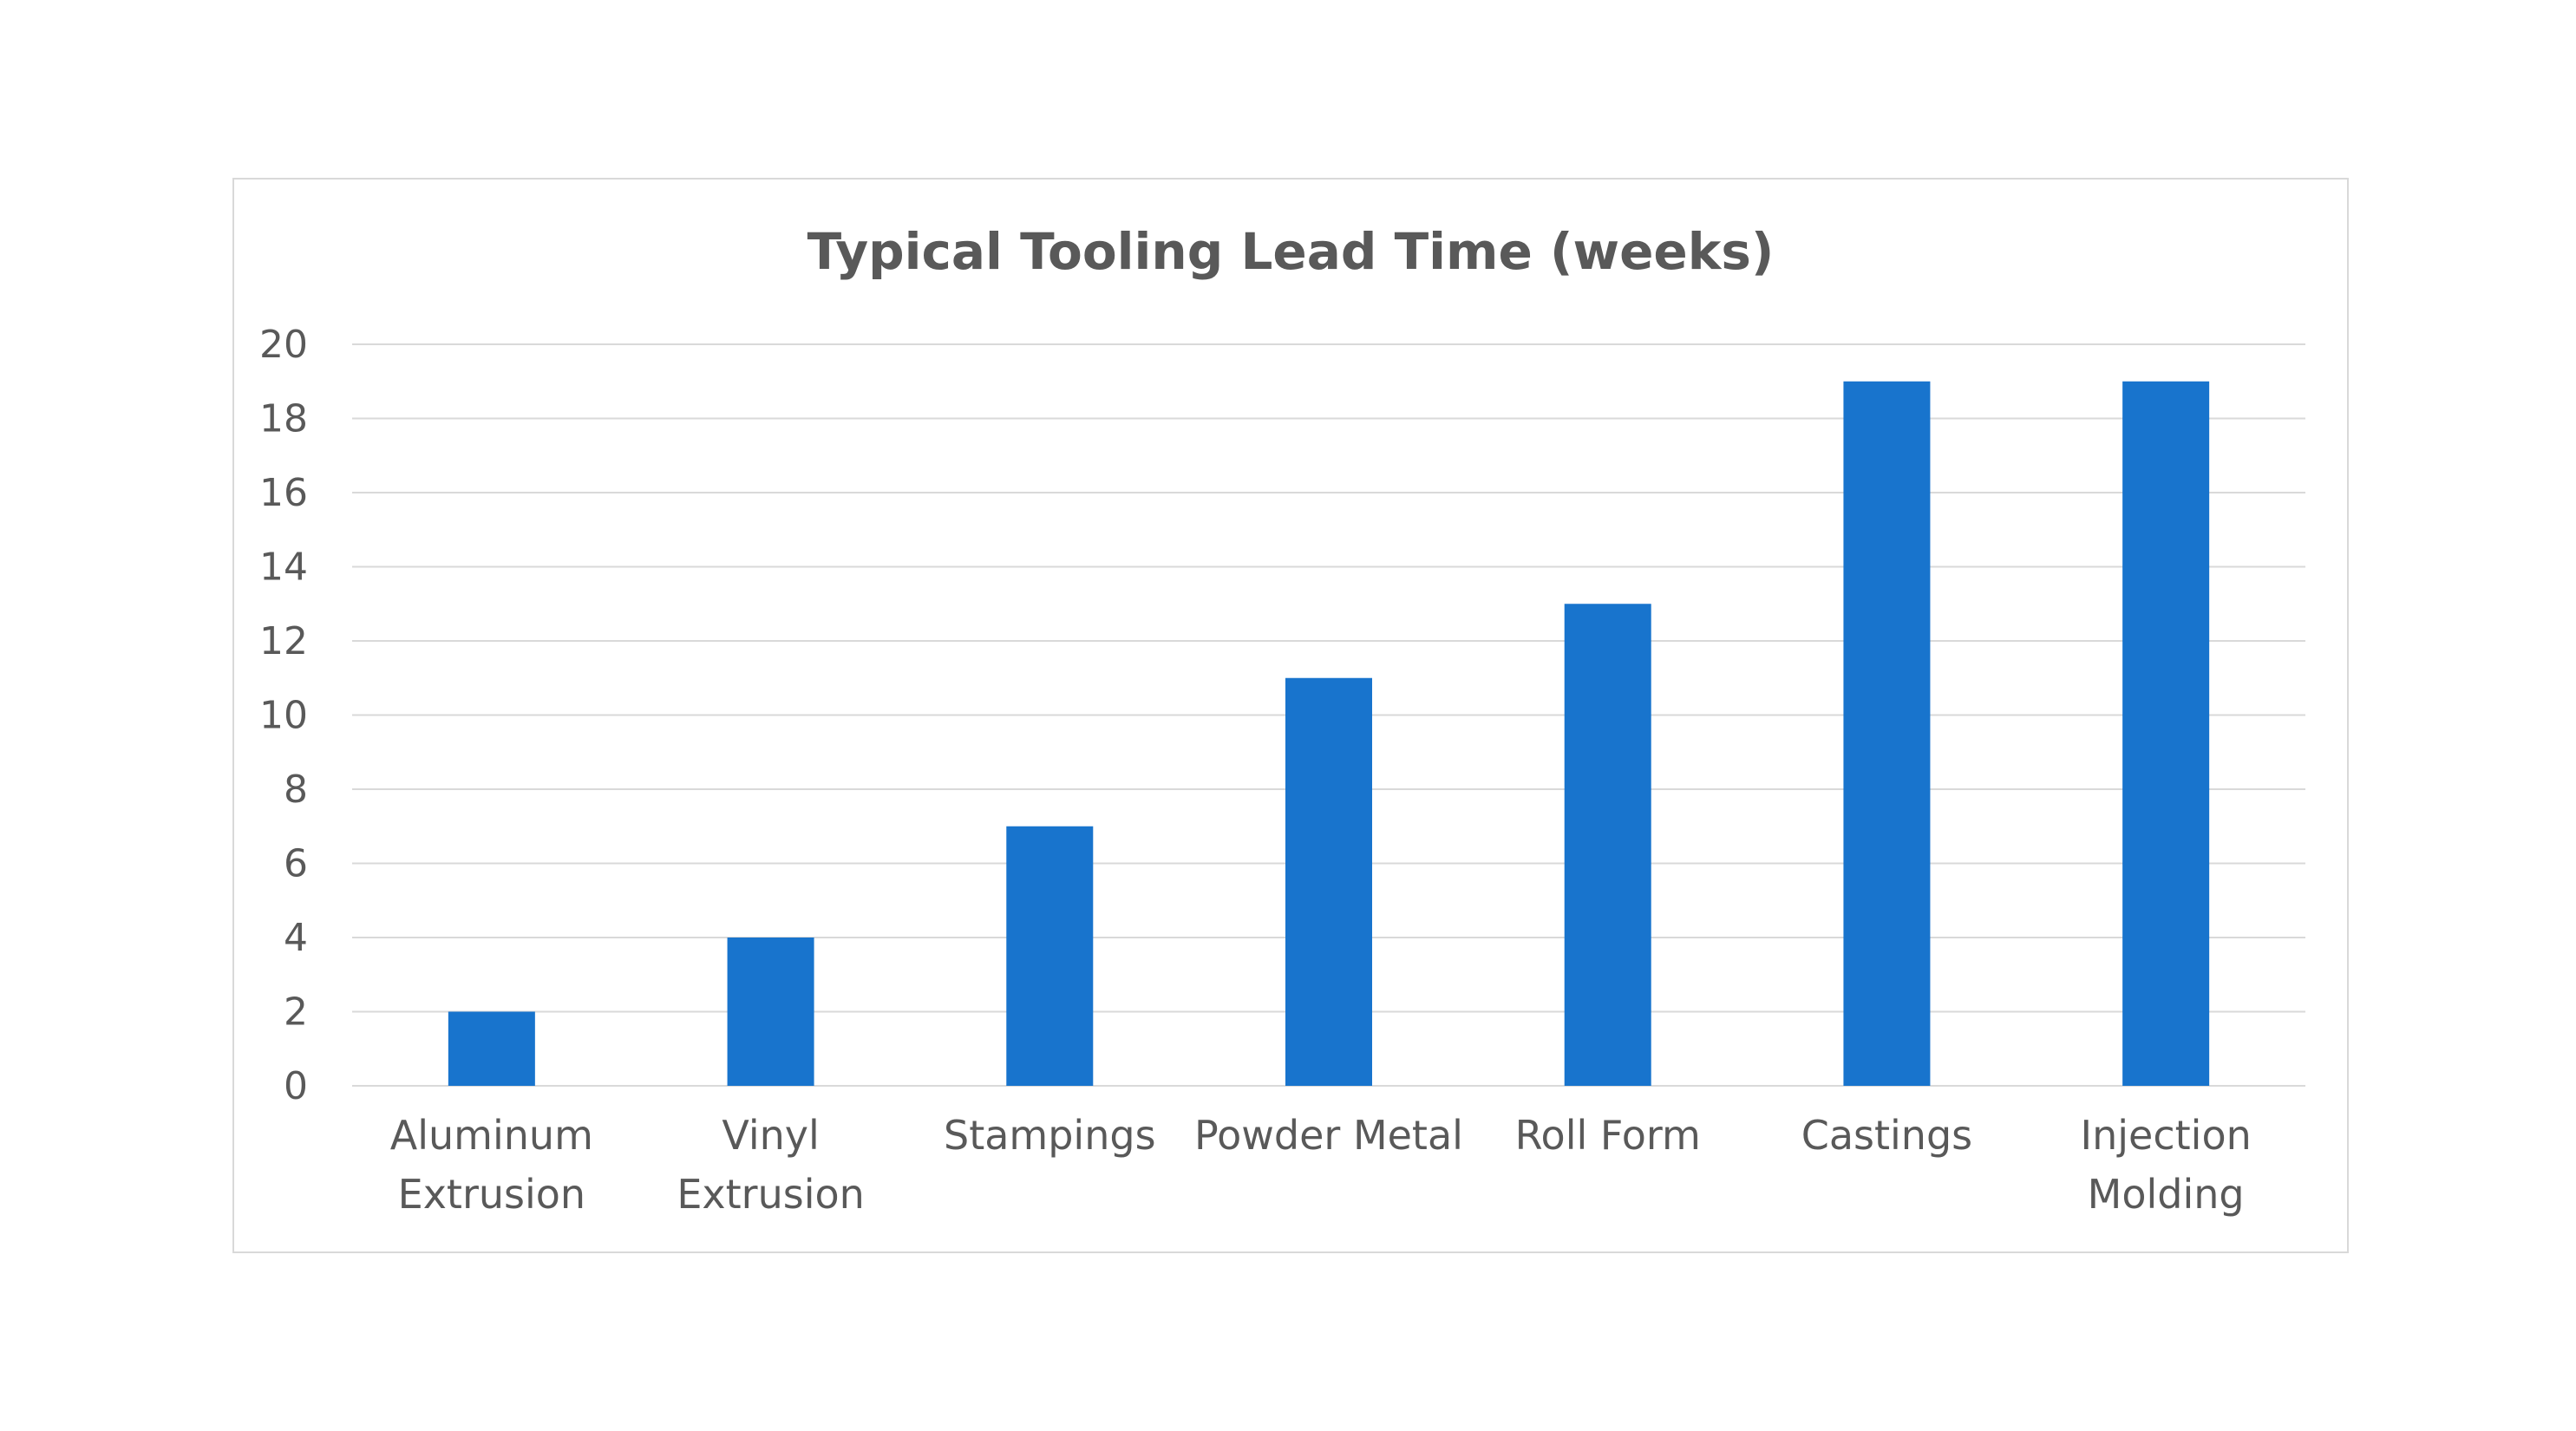 This screenshot has width=2576, height=1431. Describe the element at coordinates (1291, 251) in the screenshot. I see `chart-title: Typical Tooling Lead Time (weeks)` at that location.